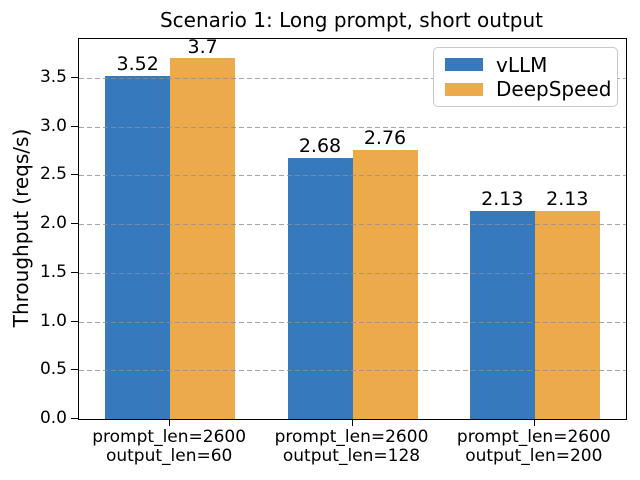  What do you see at coordinates (53, 125) in the screenshot?
I see `y-tick-label: 3.0` at bounding box center [53, 125].